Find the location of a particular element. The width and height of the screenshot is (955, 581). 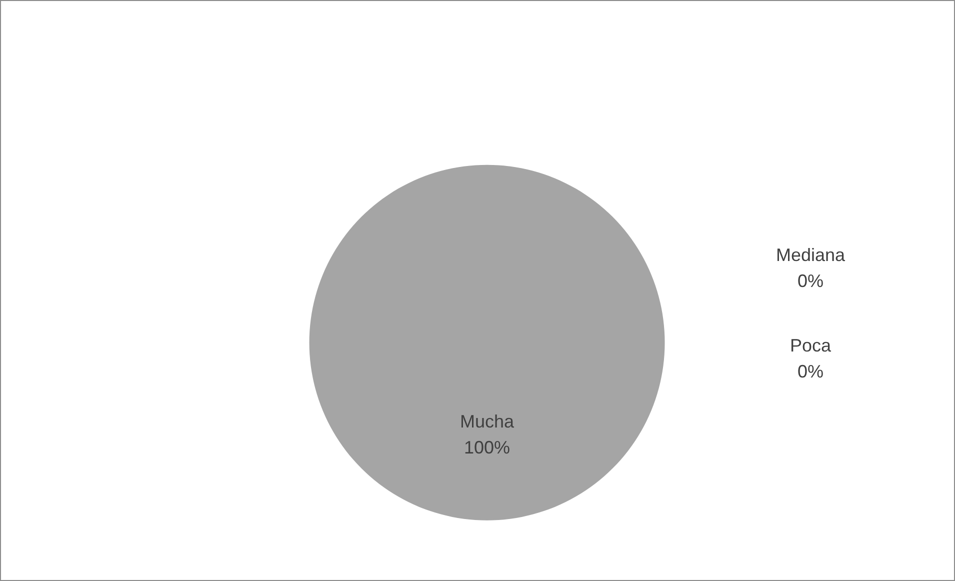

category-label: Mediana is located at coordinates (811, 254).